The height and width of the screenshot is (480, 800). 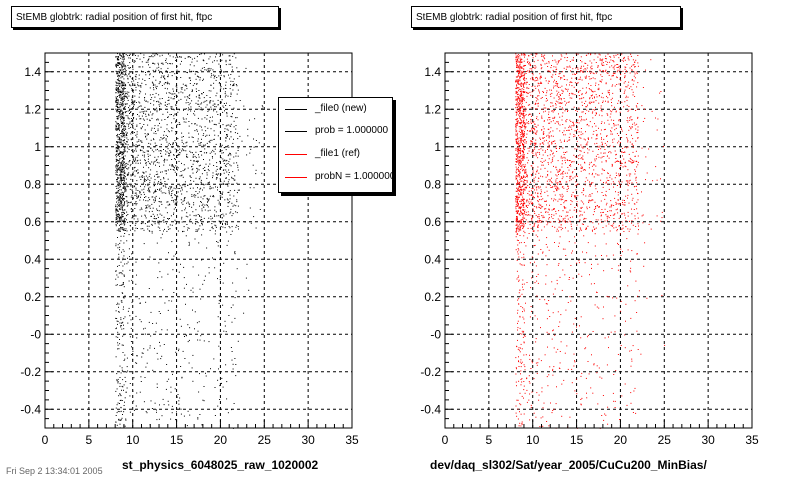 What do you see at coordinates (89, 440) in the screenshot?
I see `x-tick-label: 5` at bounding box center [89, 440].